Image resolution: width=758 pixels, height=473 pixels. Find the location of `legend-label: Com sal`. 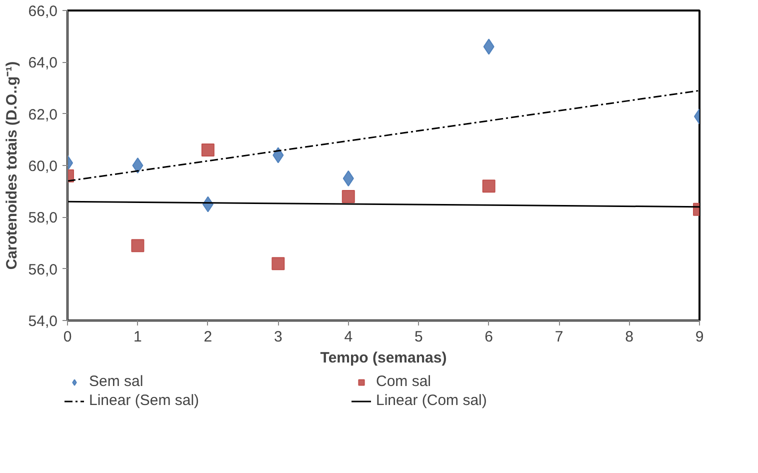

legend-label: Com sal is located at coordinates (404, 381).